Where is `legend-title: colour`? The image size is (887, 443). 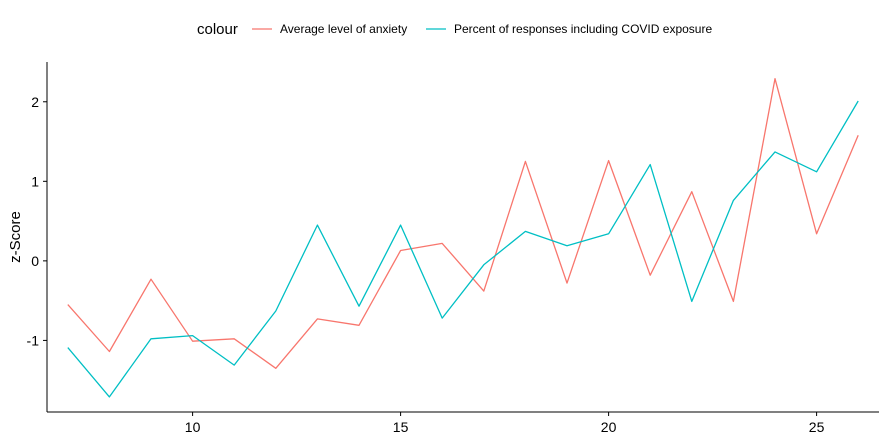 legend-title: colour is located at coordinates (217, 29).